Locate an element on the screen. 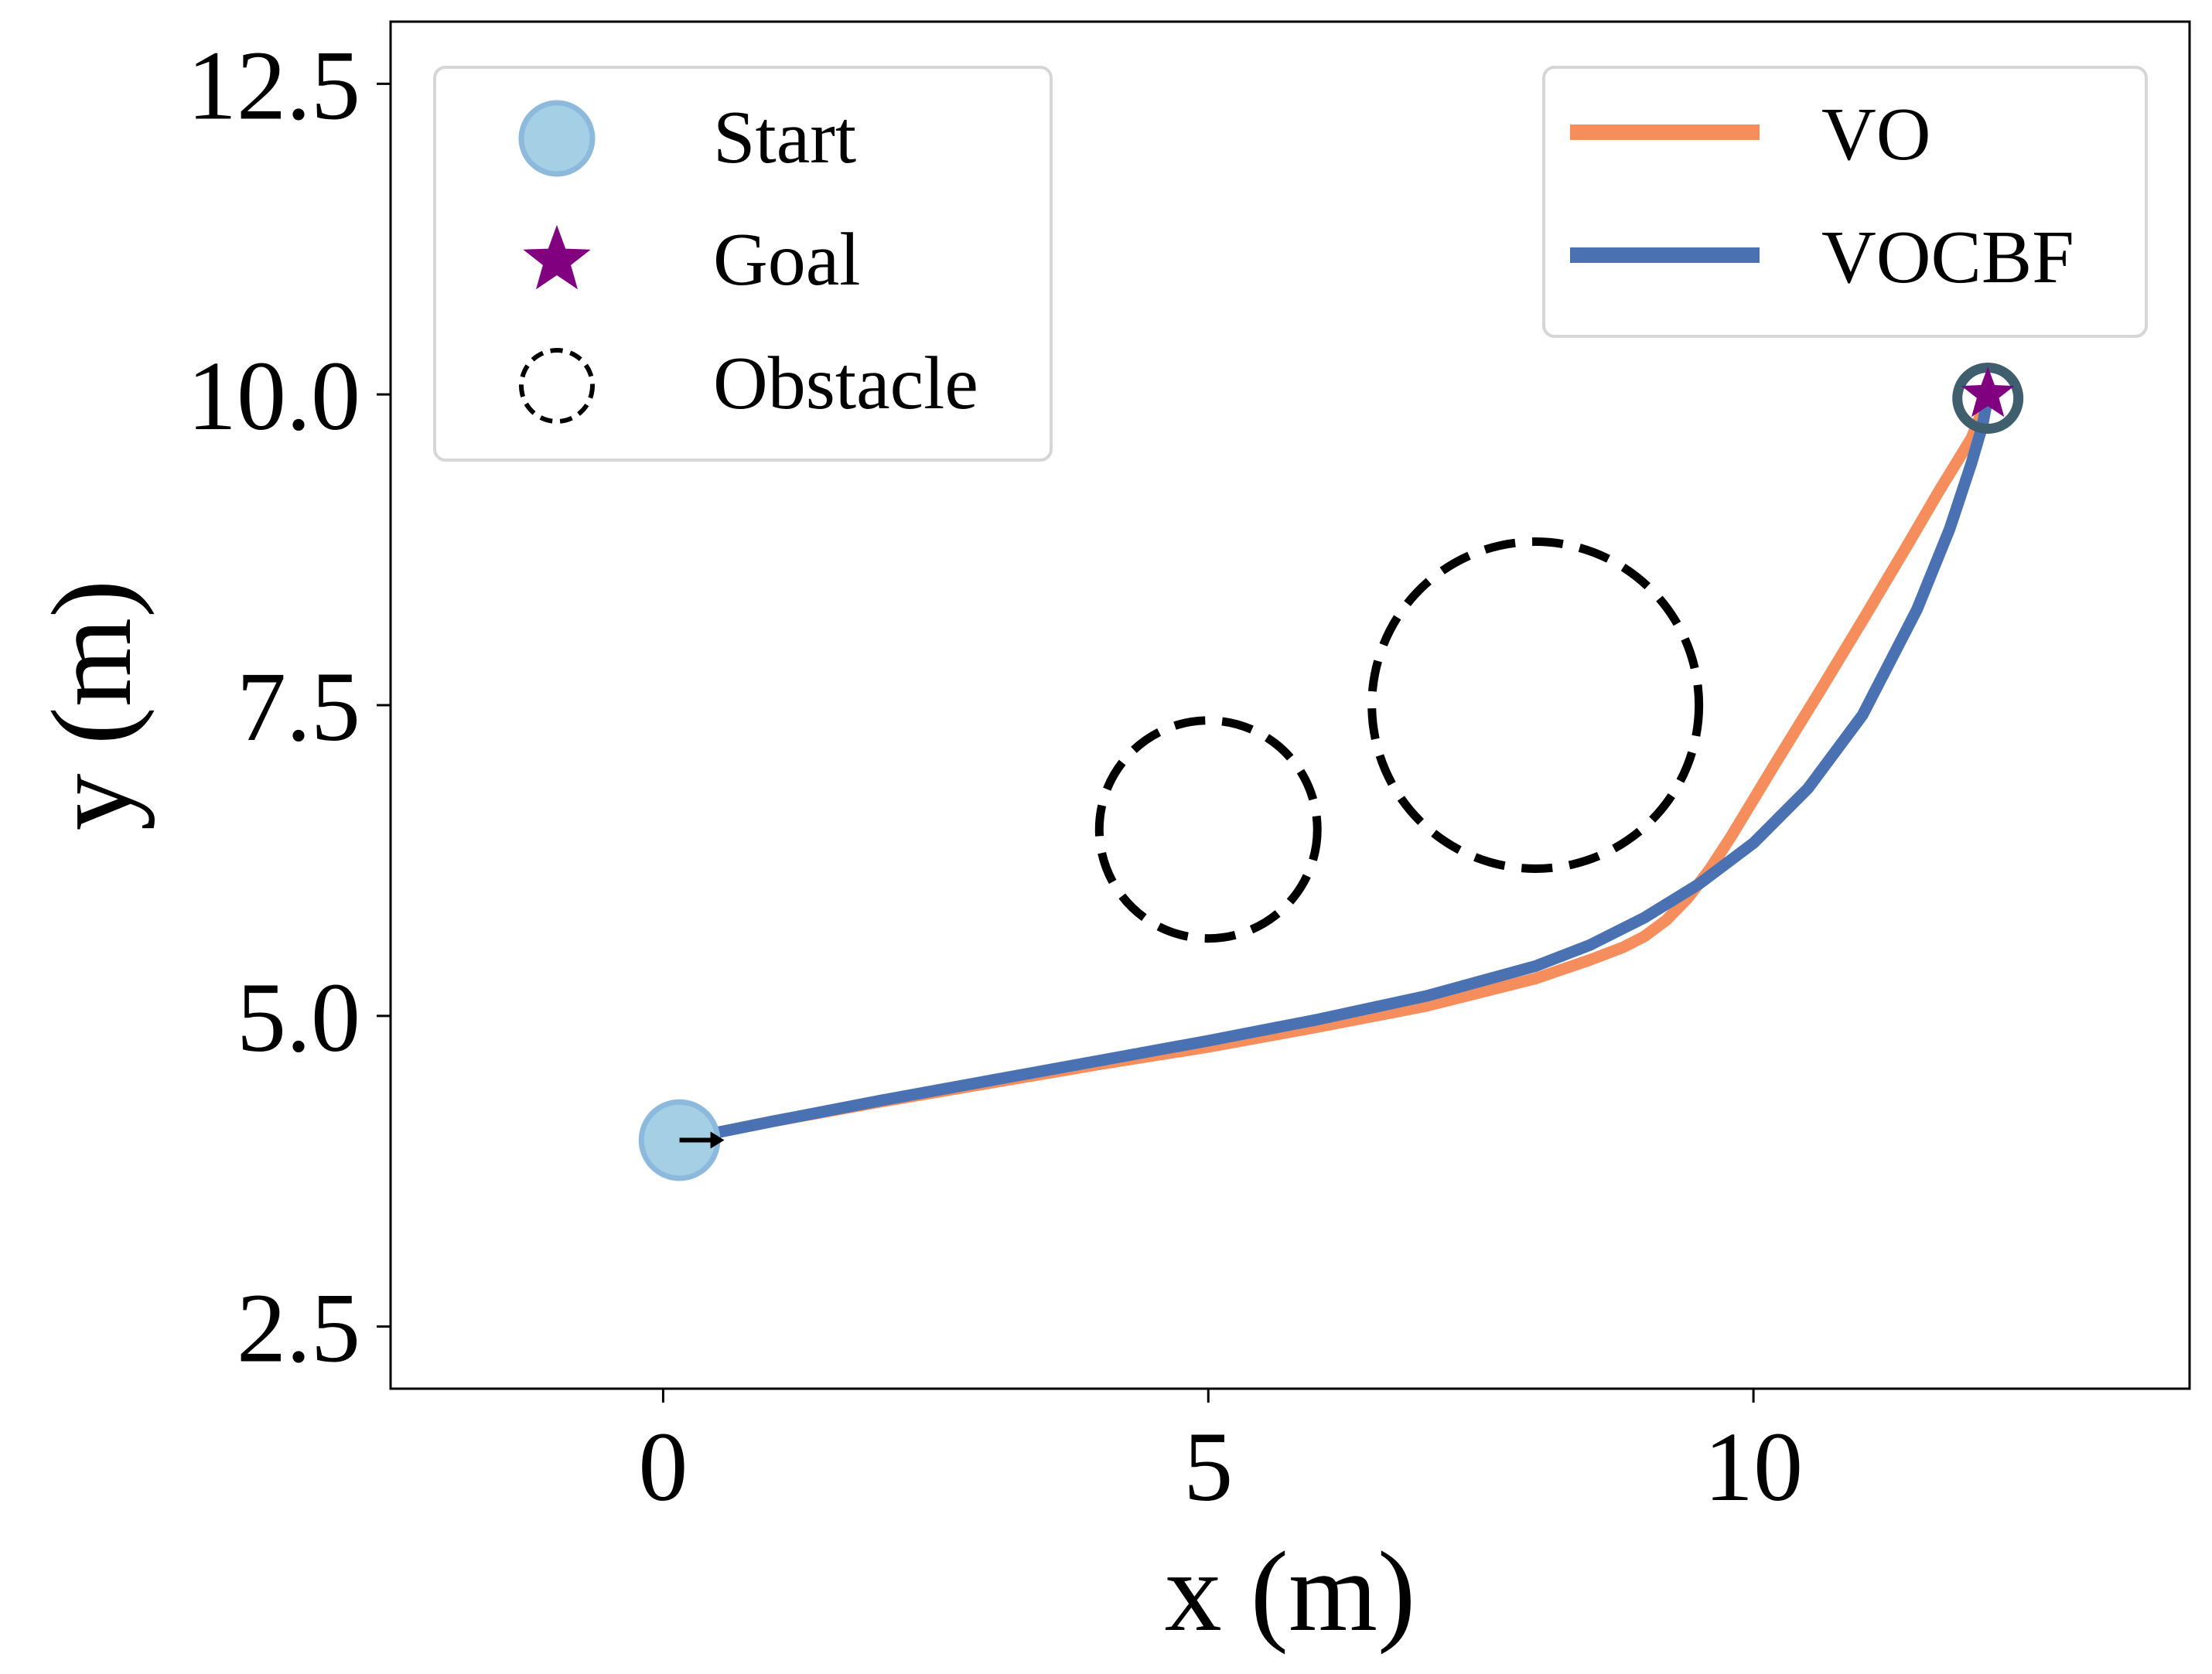 The height and width of the screenshot is (1674, 2212). y-axis-label: y (m) is located at coordinates (92, 705).